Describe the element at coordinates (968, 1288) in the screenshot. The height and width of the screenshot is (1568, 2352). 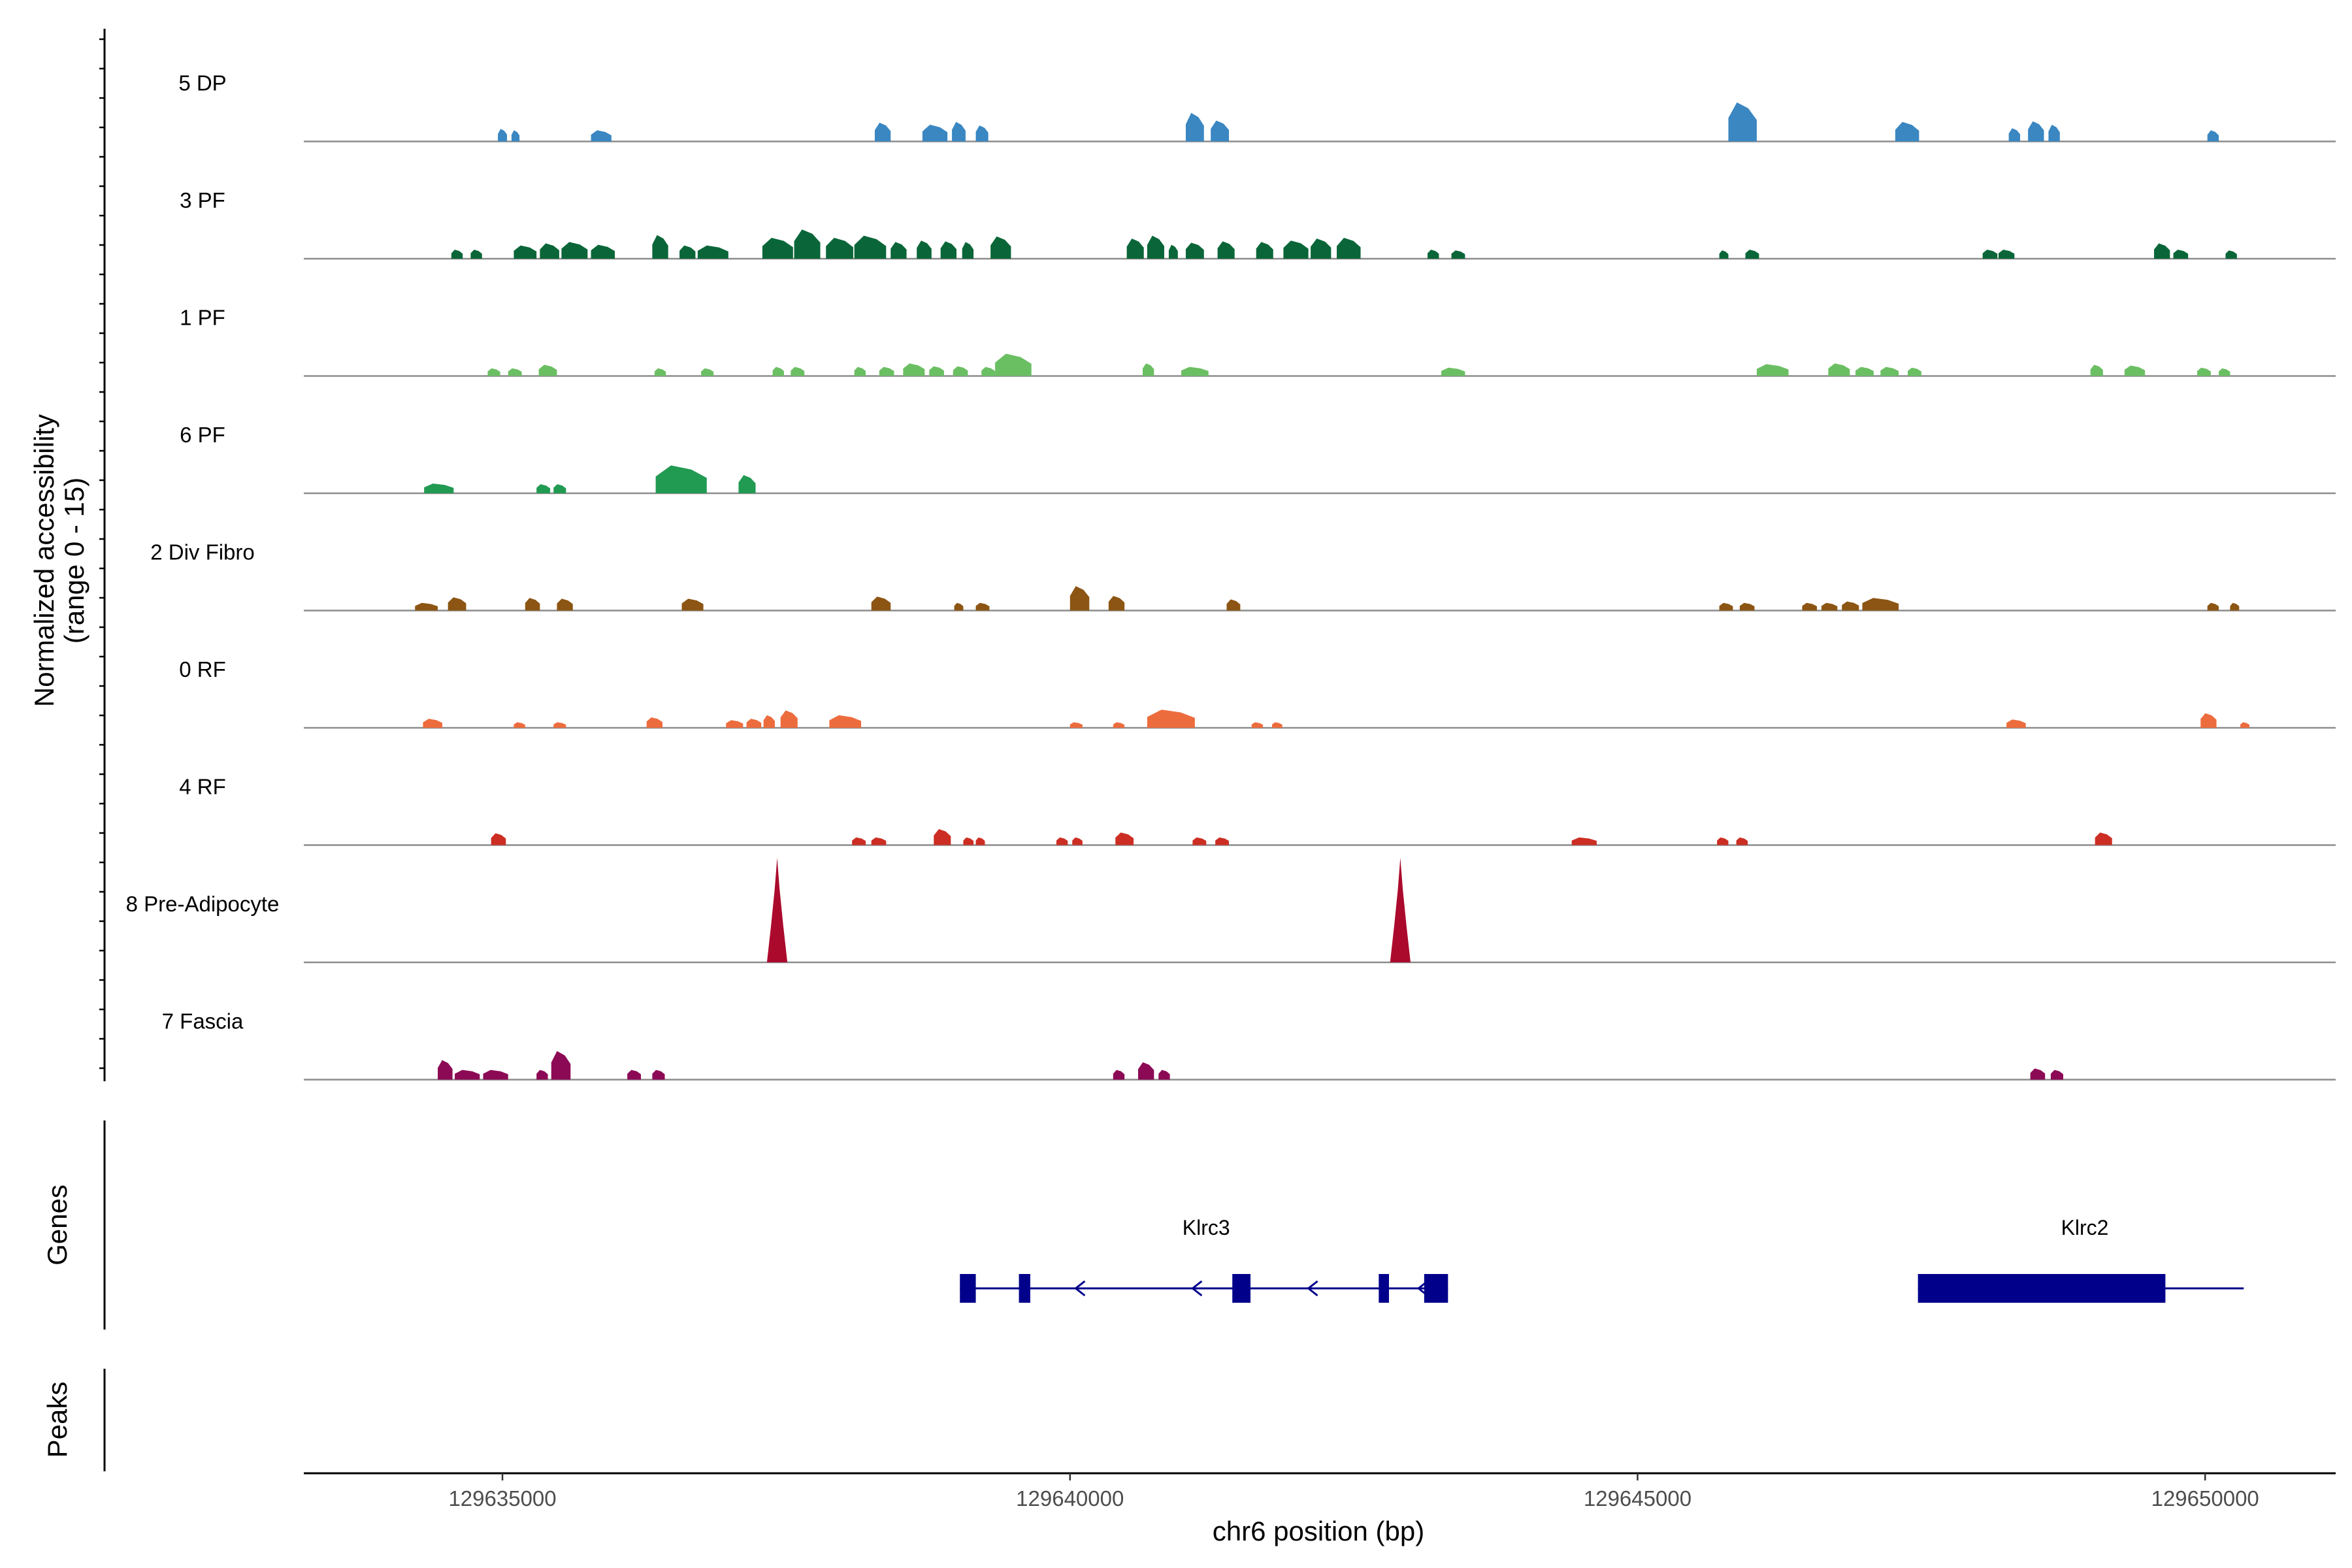
I see `gene-exon` at that location.